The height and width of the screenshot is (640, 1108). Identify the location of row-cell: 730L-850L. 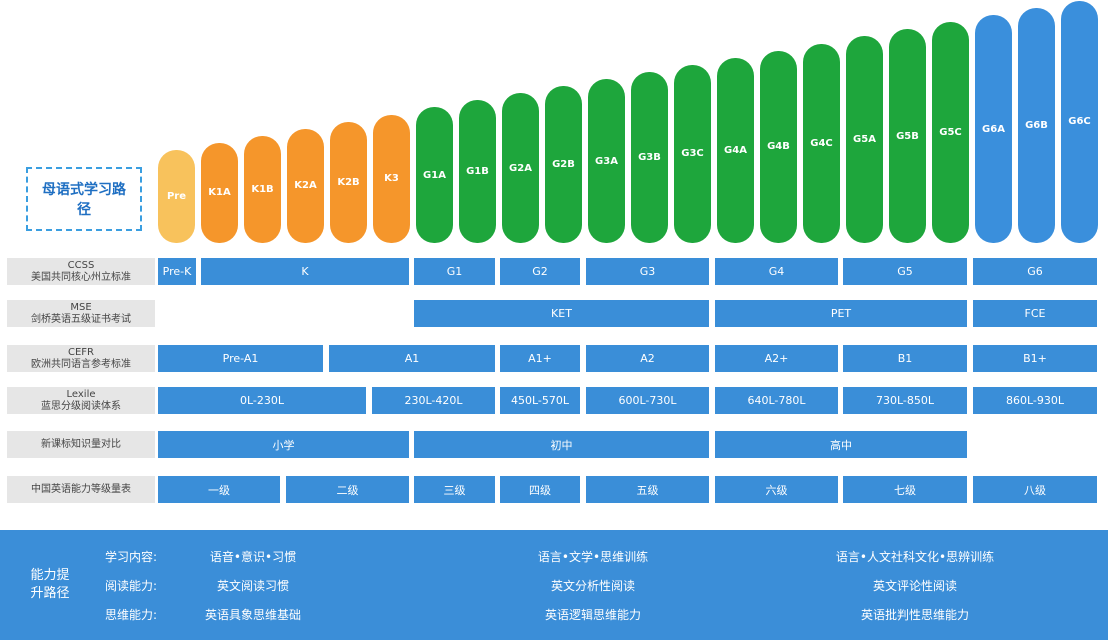
(905, 400).